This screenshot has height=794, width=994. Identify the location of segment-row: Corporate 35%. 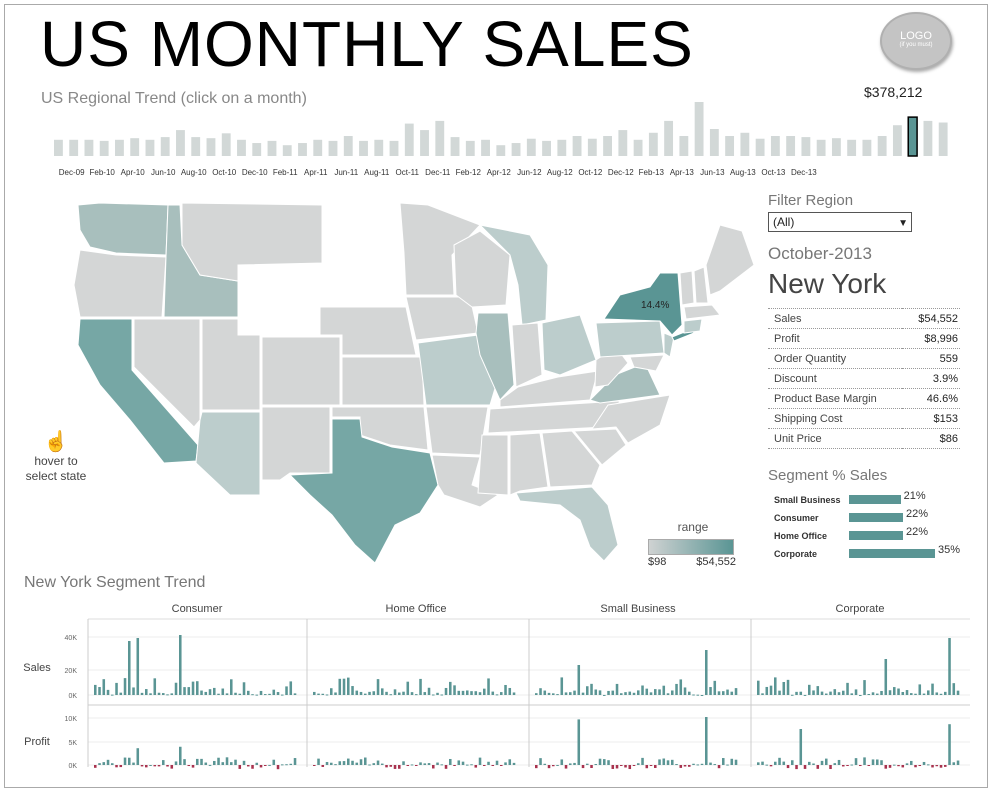
(868, 553).